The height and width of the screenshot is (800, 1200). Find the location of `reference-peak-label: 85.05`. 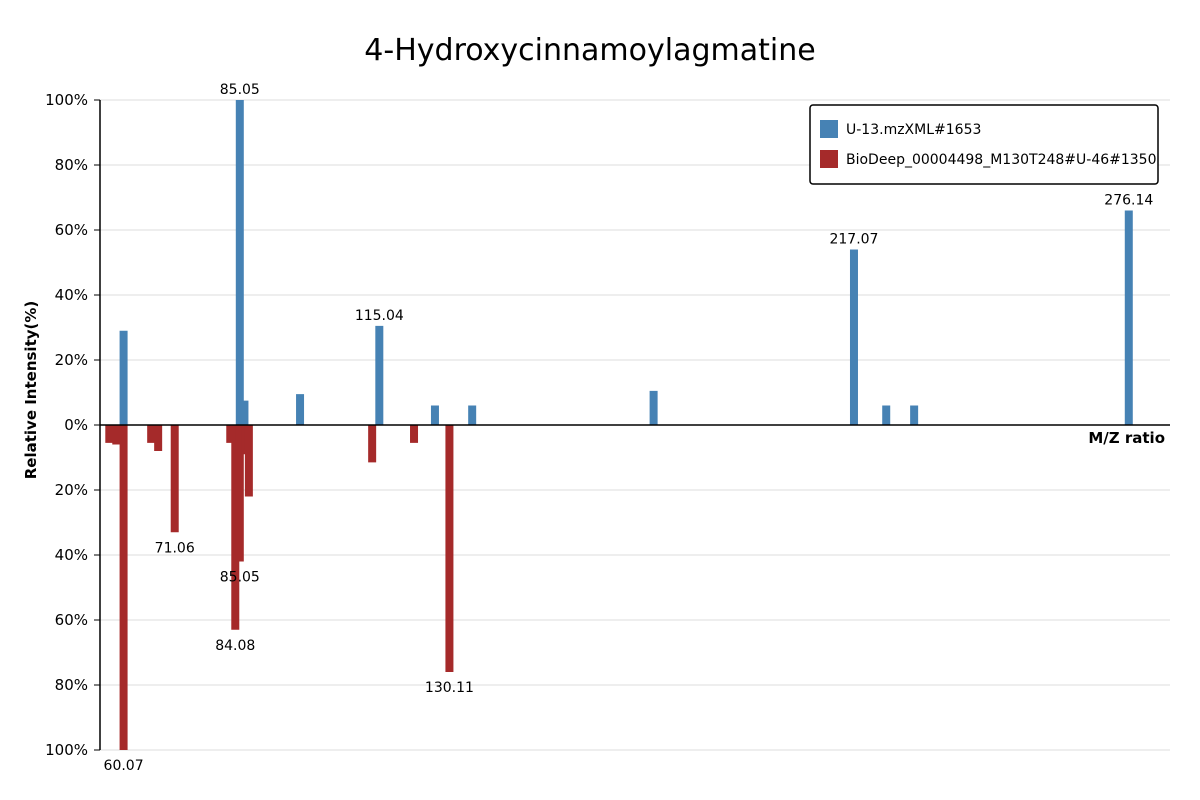

reference-peak-label: 85.05 is located at coordinates (240, 578).